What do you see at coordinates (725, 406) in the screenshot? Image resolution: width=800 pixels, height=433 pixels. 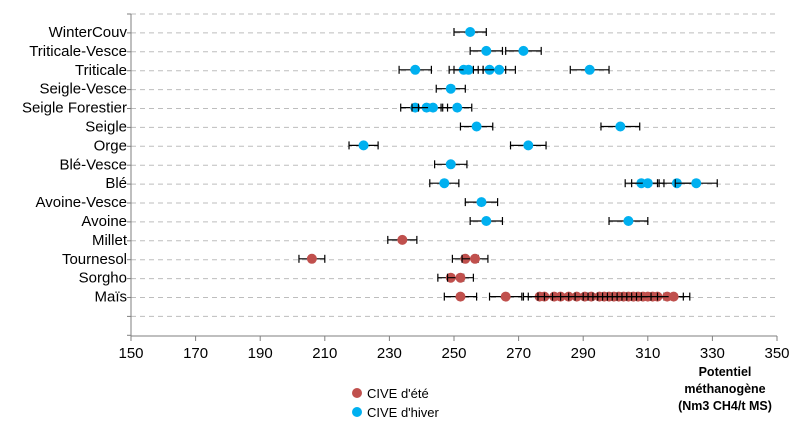 I see `x-axis-label-line: (Nm3 CH4/t MS)` at bounding box center [725, 406].